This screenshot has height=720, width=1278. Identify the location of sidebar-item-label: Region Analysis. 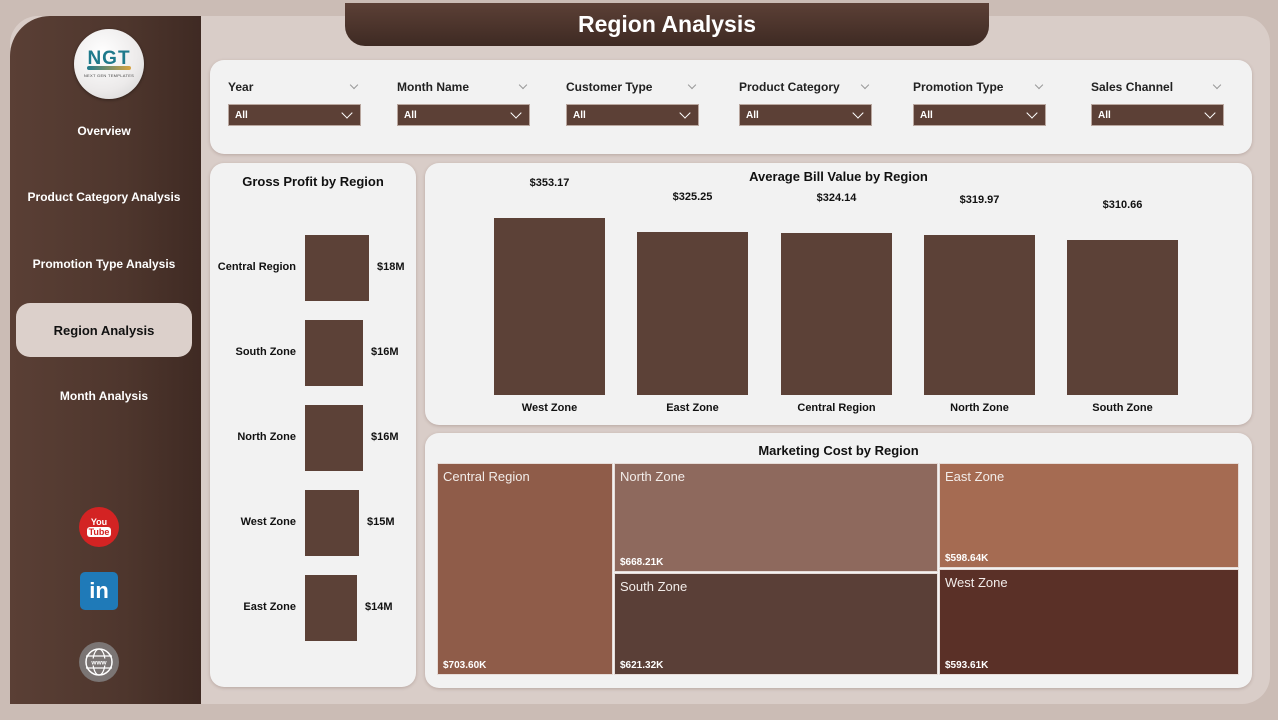
(104, 330).